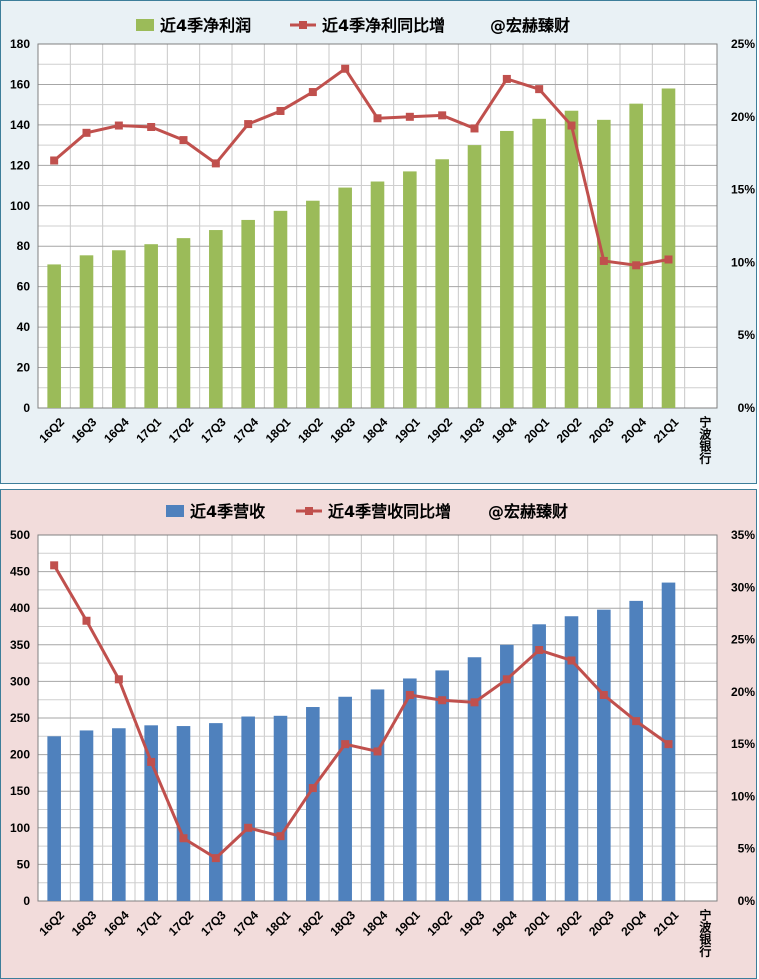 The width and height of the screenshot is (759, 979). What do you see at coordinates (569, 923) in the screenshot?
I see `x-tick-label: 20Q2` at bounding box center [569, 923].